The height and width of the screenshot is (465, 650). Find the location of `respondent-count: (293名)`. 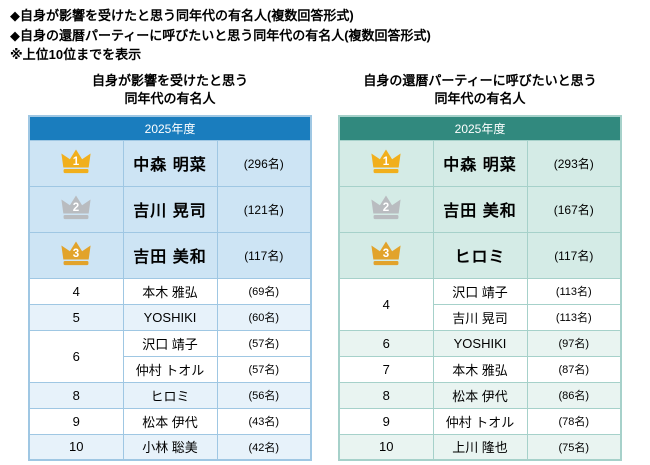

respondent-count: (293名) is located at coordinates (574, 163).